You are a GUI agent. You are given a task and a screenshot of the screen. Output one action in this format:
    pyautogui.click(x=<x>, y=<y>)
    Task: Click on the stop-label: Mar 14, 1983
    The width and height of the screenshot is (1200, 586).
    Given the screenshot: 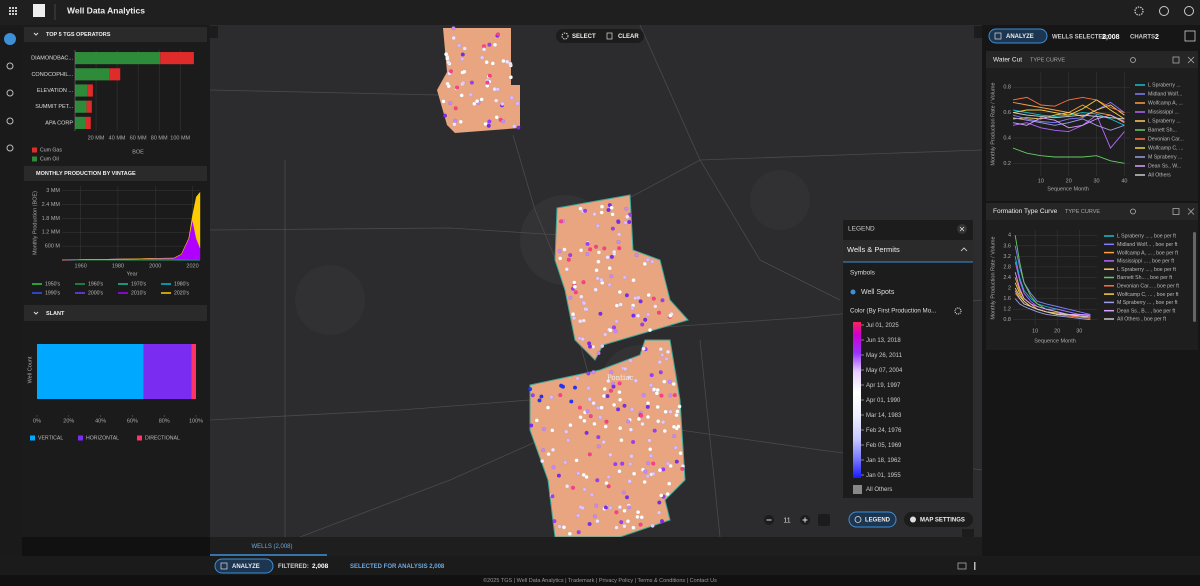 What is the action you would take?
    pyautogui.click(x=884, y=416)
    